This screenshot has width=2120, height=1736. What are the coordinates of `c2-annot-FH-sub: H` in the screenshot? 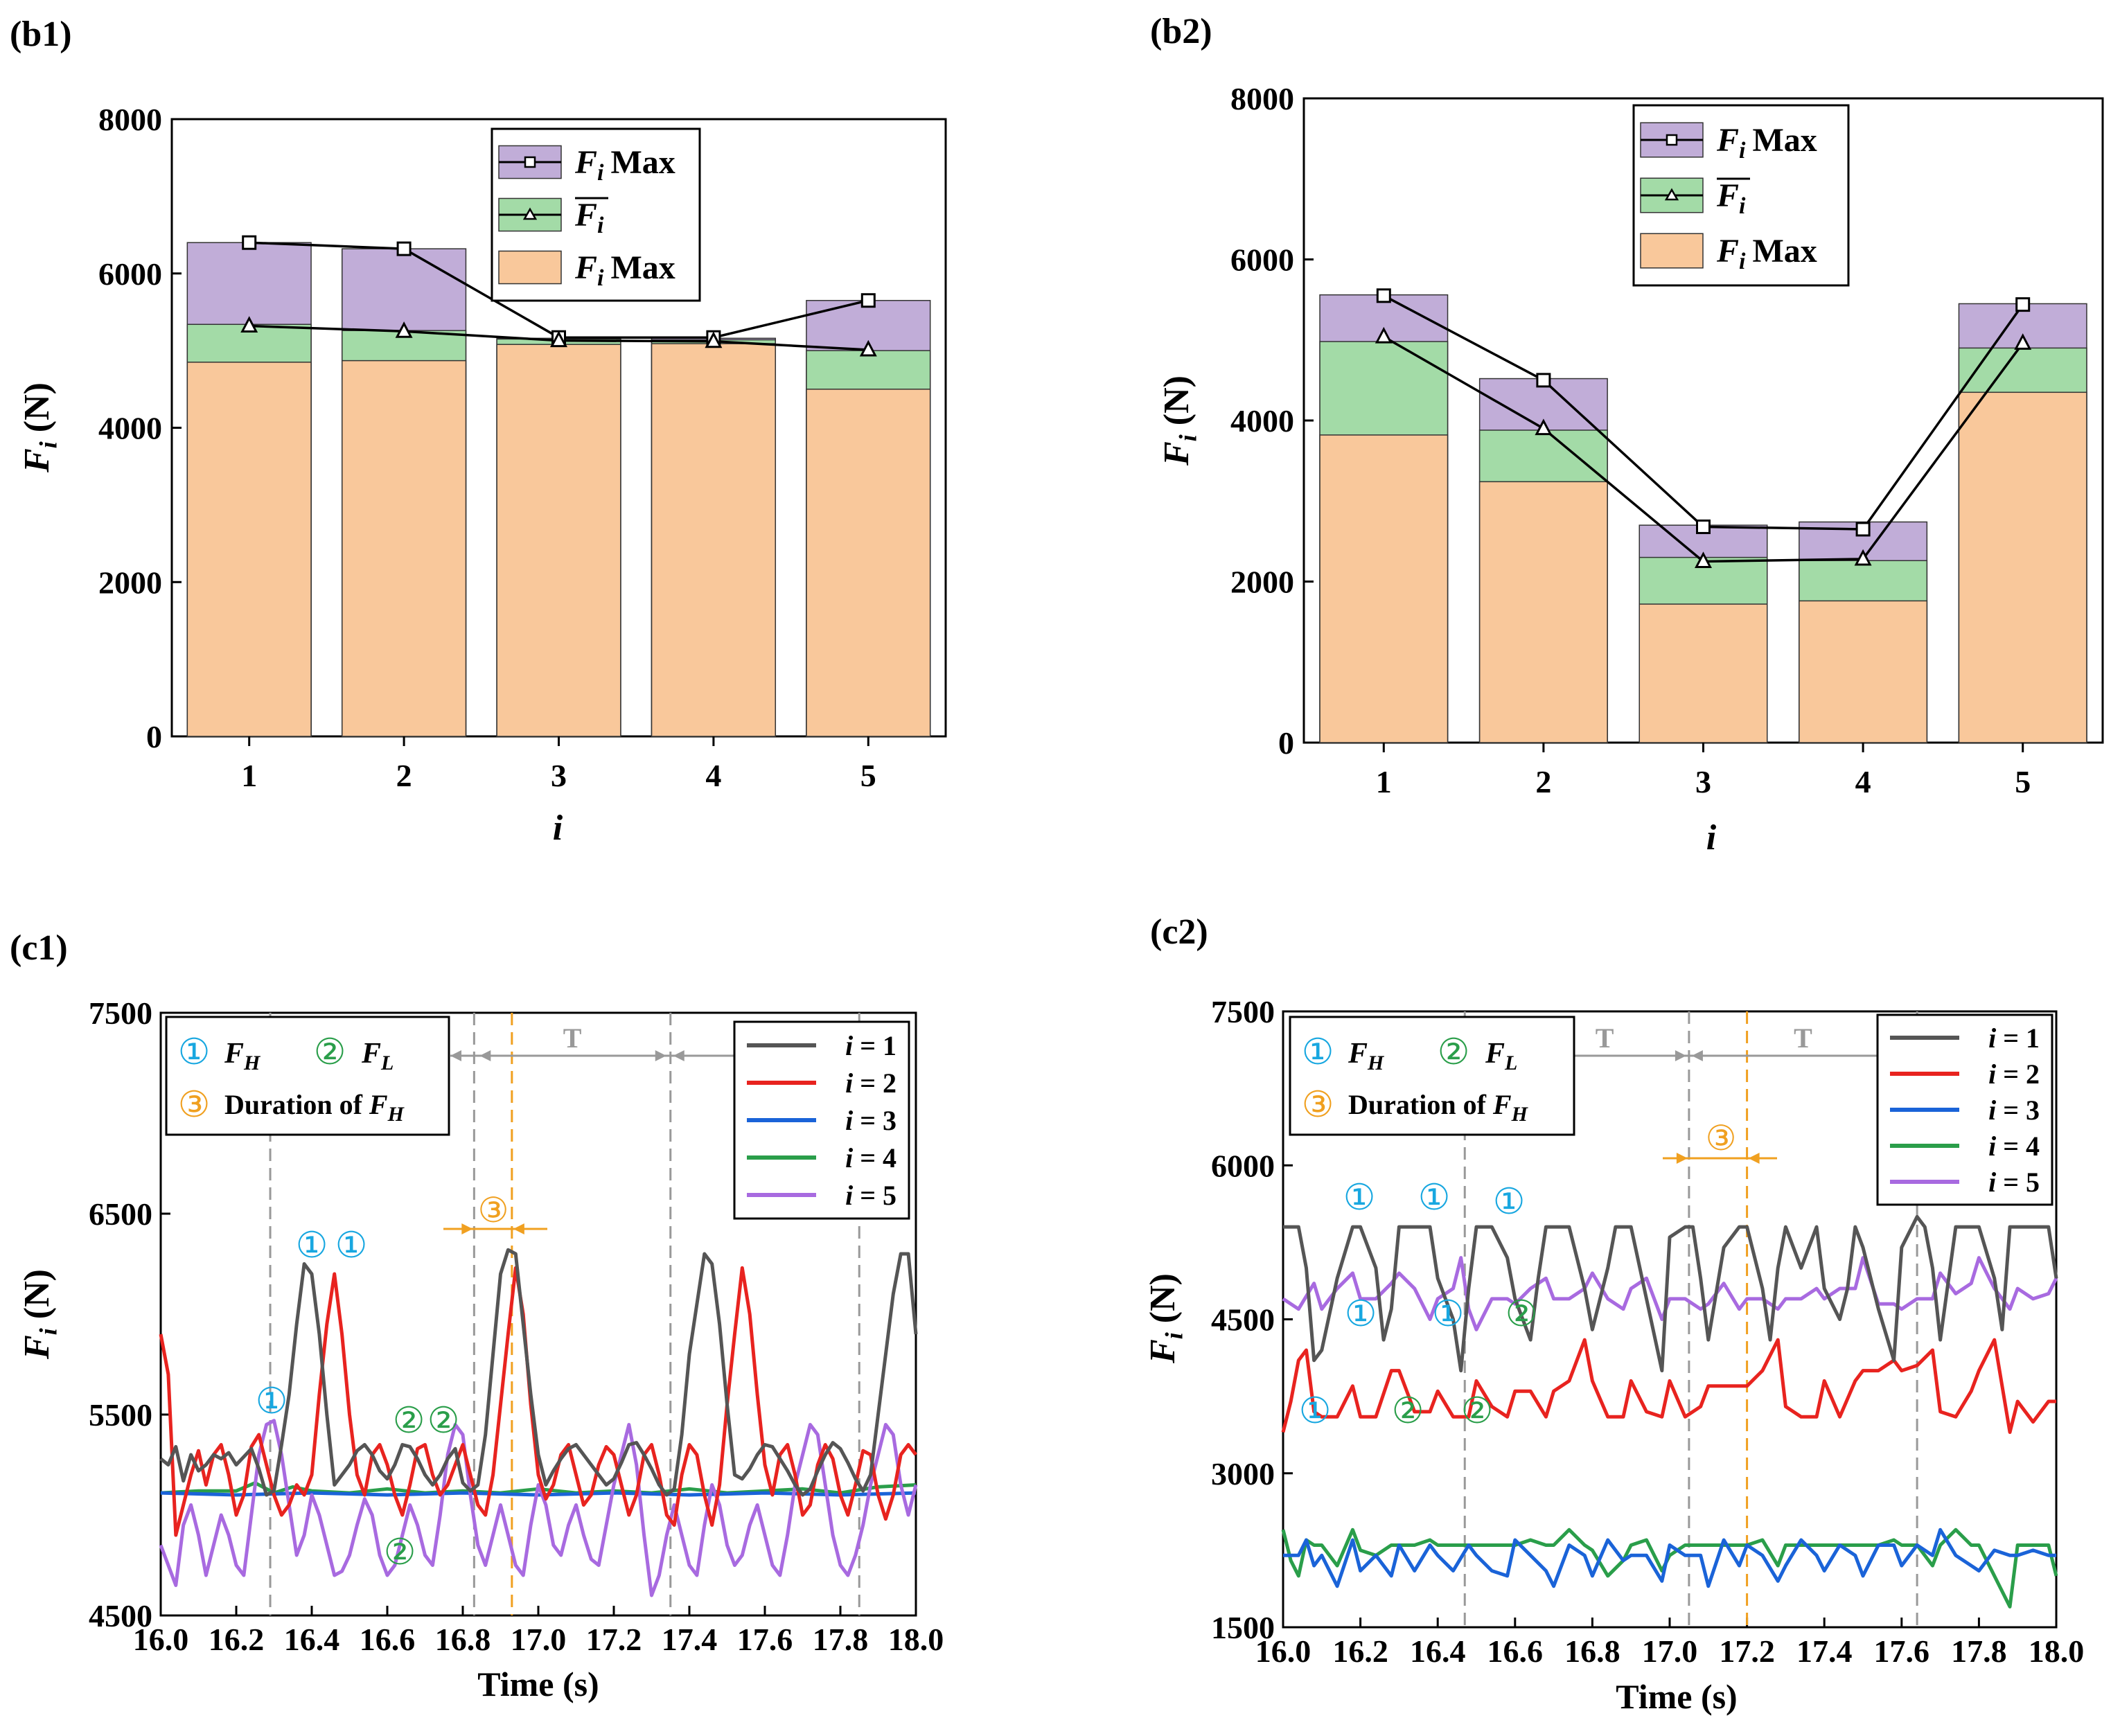 It's located at (1376, 1063).